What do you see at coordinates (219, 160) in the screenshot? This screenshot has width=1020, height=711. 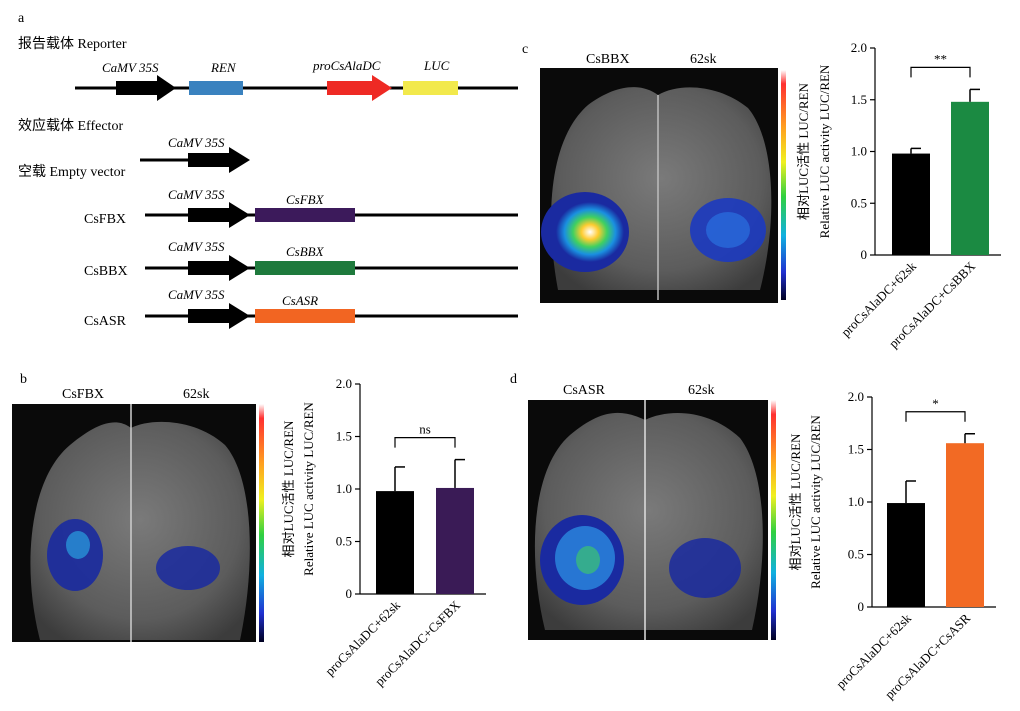 I see `effector-35s-arrow` at bounding box center [219, 160].